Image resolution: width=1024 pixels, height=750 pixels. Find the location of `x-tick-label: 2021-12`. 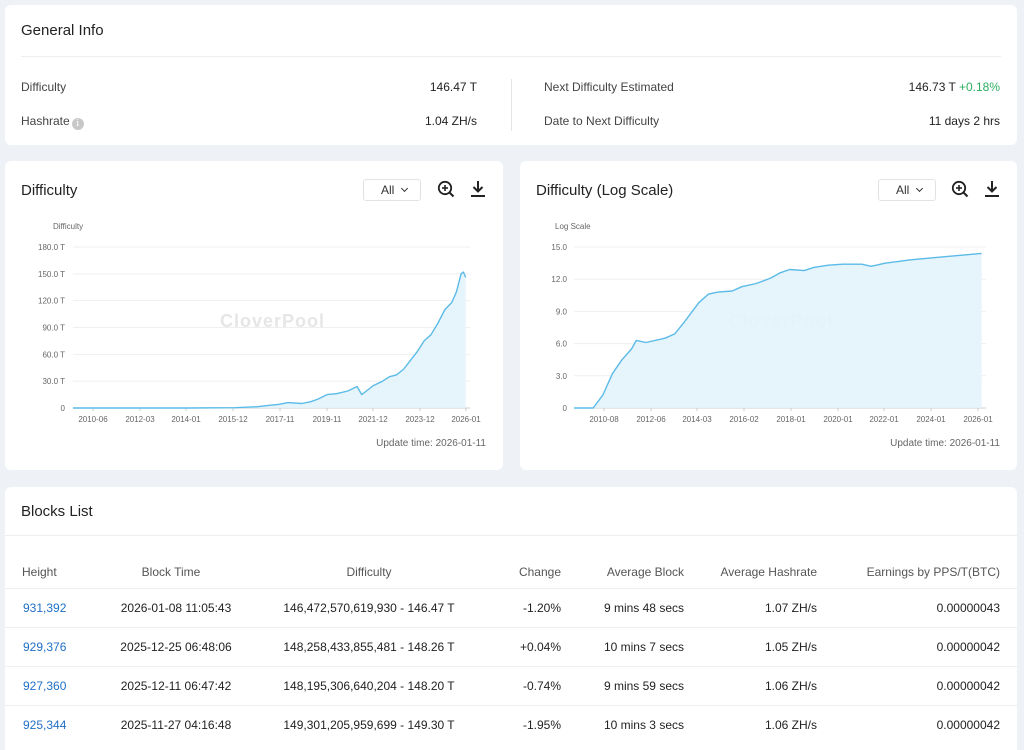

x-tick-label: 2021-12 is located at coordinates (373, 419).